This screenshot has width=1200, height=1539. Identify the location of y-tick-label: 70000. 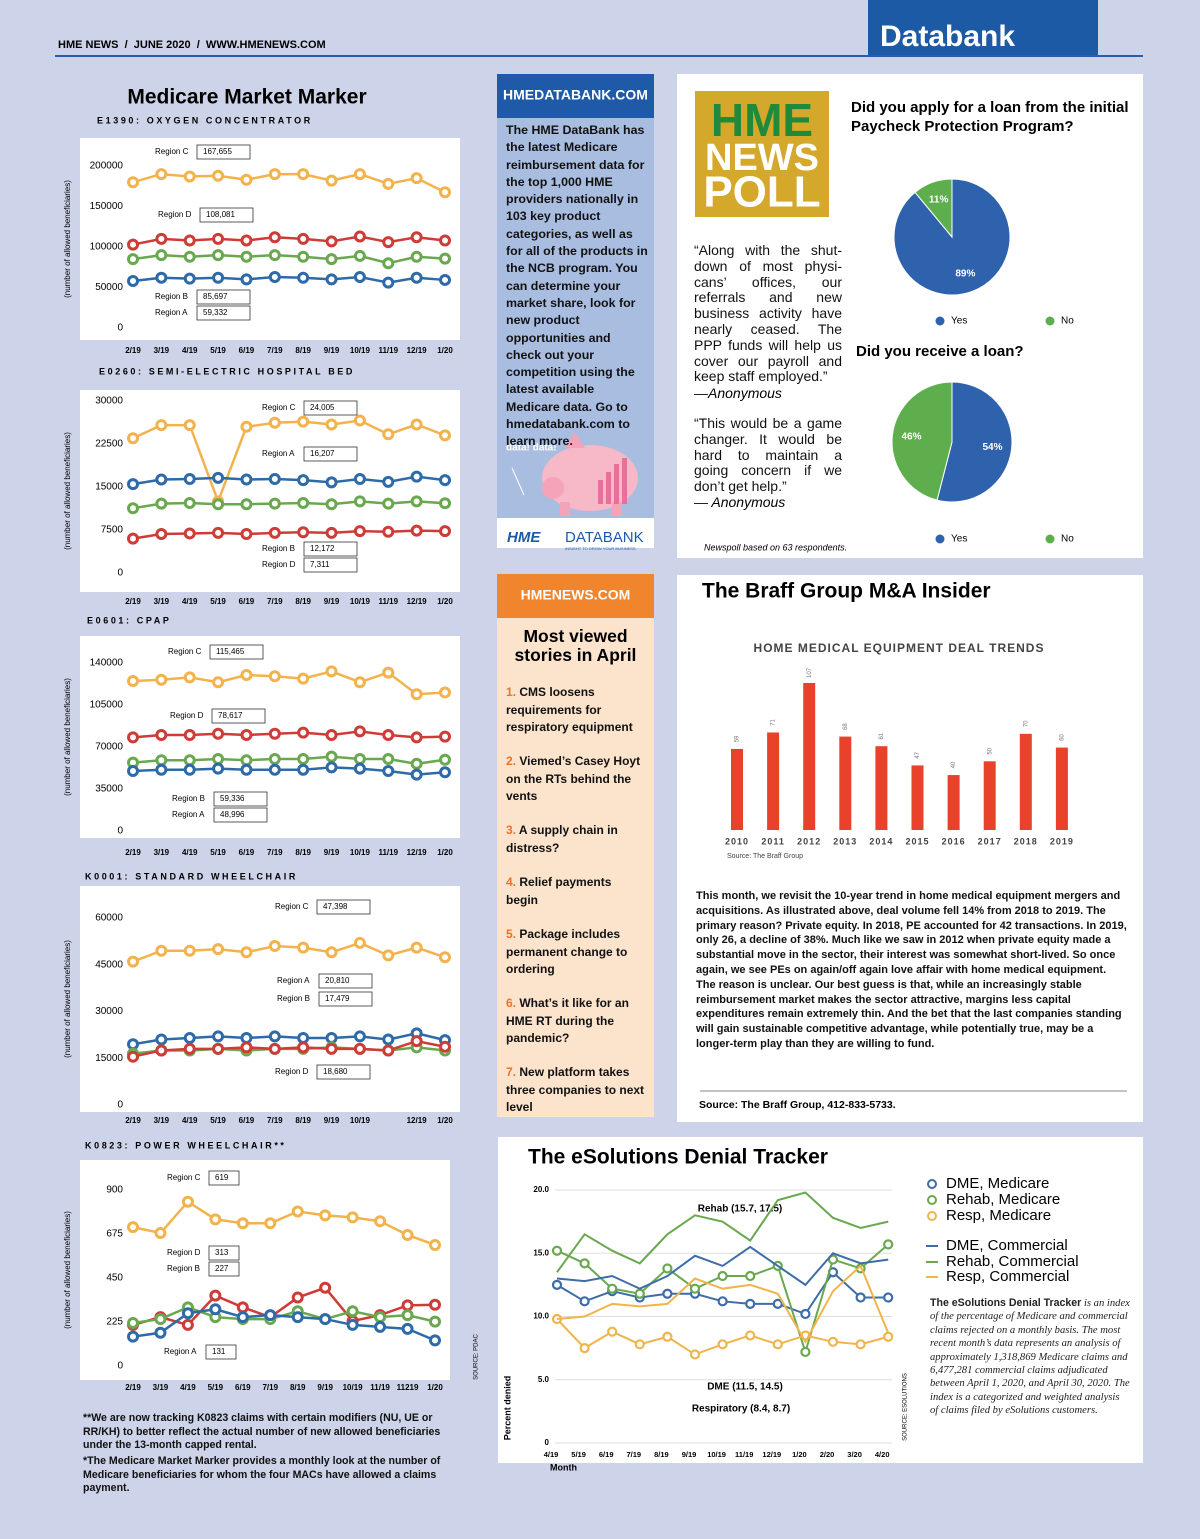
(109, 747).